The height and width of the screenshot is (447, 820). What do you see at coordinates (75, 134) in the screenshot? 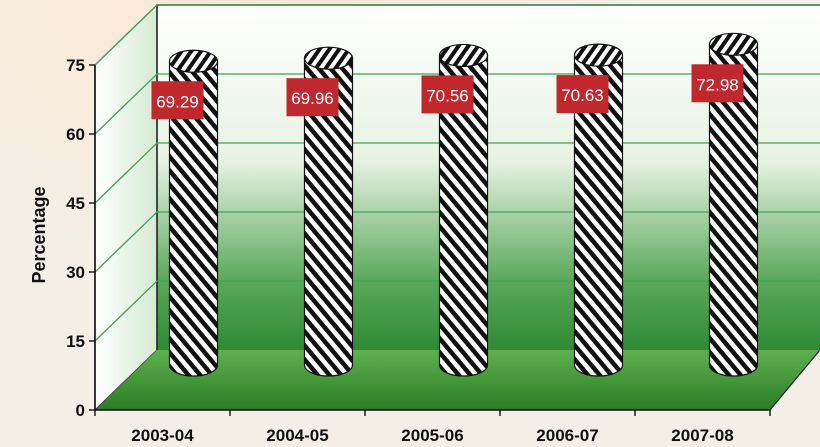
I see `y-tick-label: 60` at bounding box center [75, 134].